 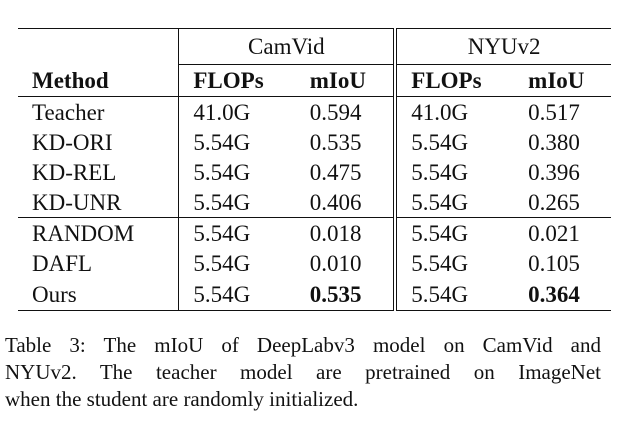 I want to click on method-cell: KD-ORI, so click(x=72, y=142).